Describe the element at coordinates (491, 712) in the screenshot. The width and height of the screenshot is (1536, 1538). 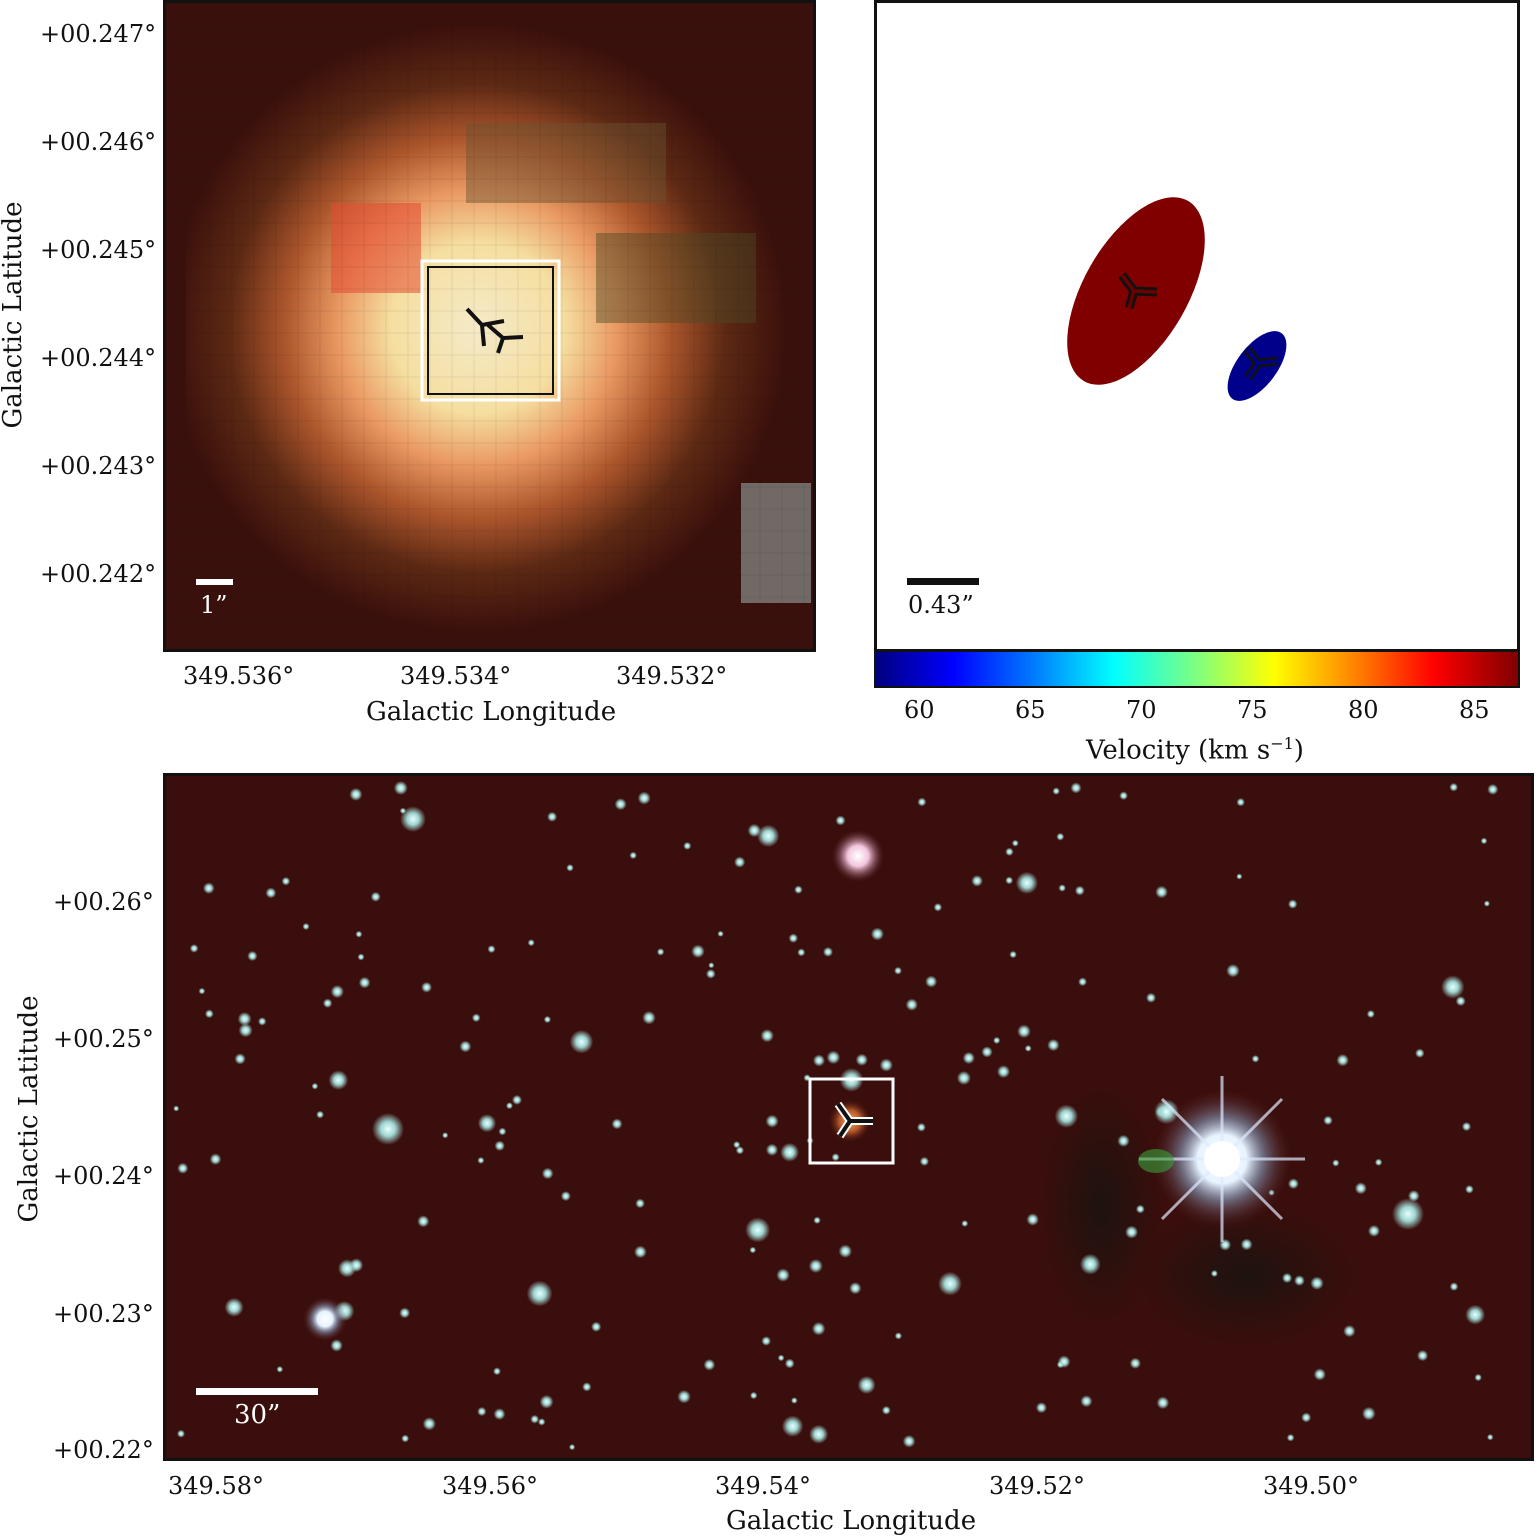
I see `x-axis-title: Galactic Longitude` at that location.